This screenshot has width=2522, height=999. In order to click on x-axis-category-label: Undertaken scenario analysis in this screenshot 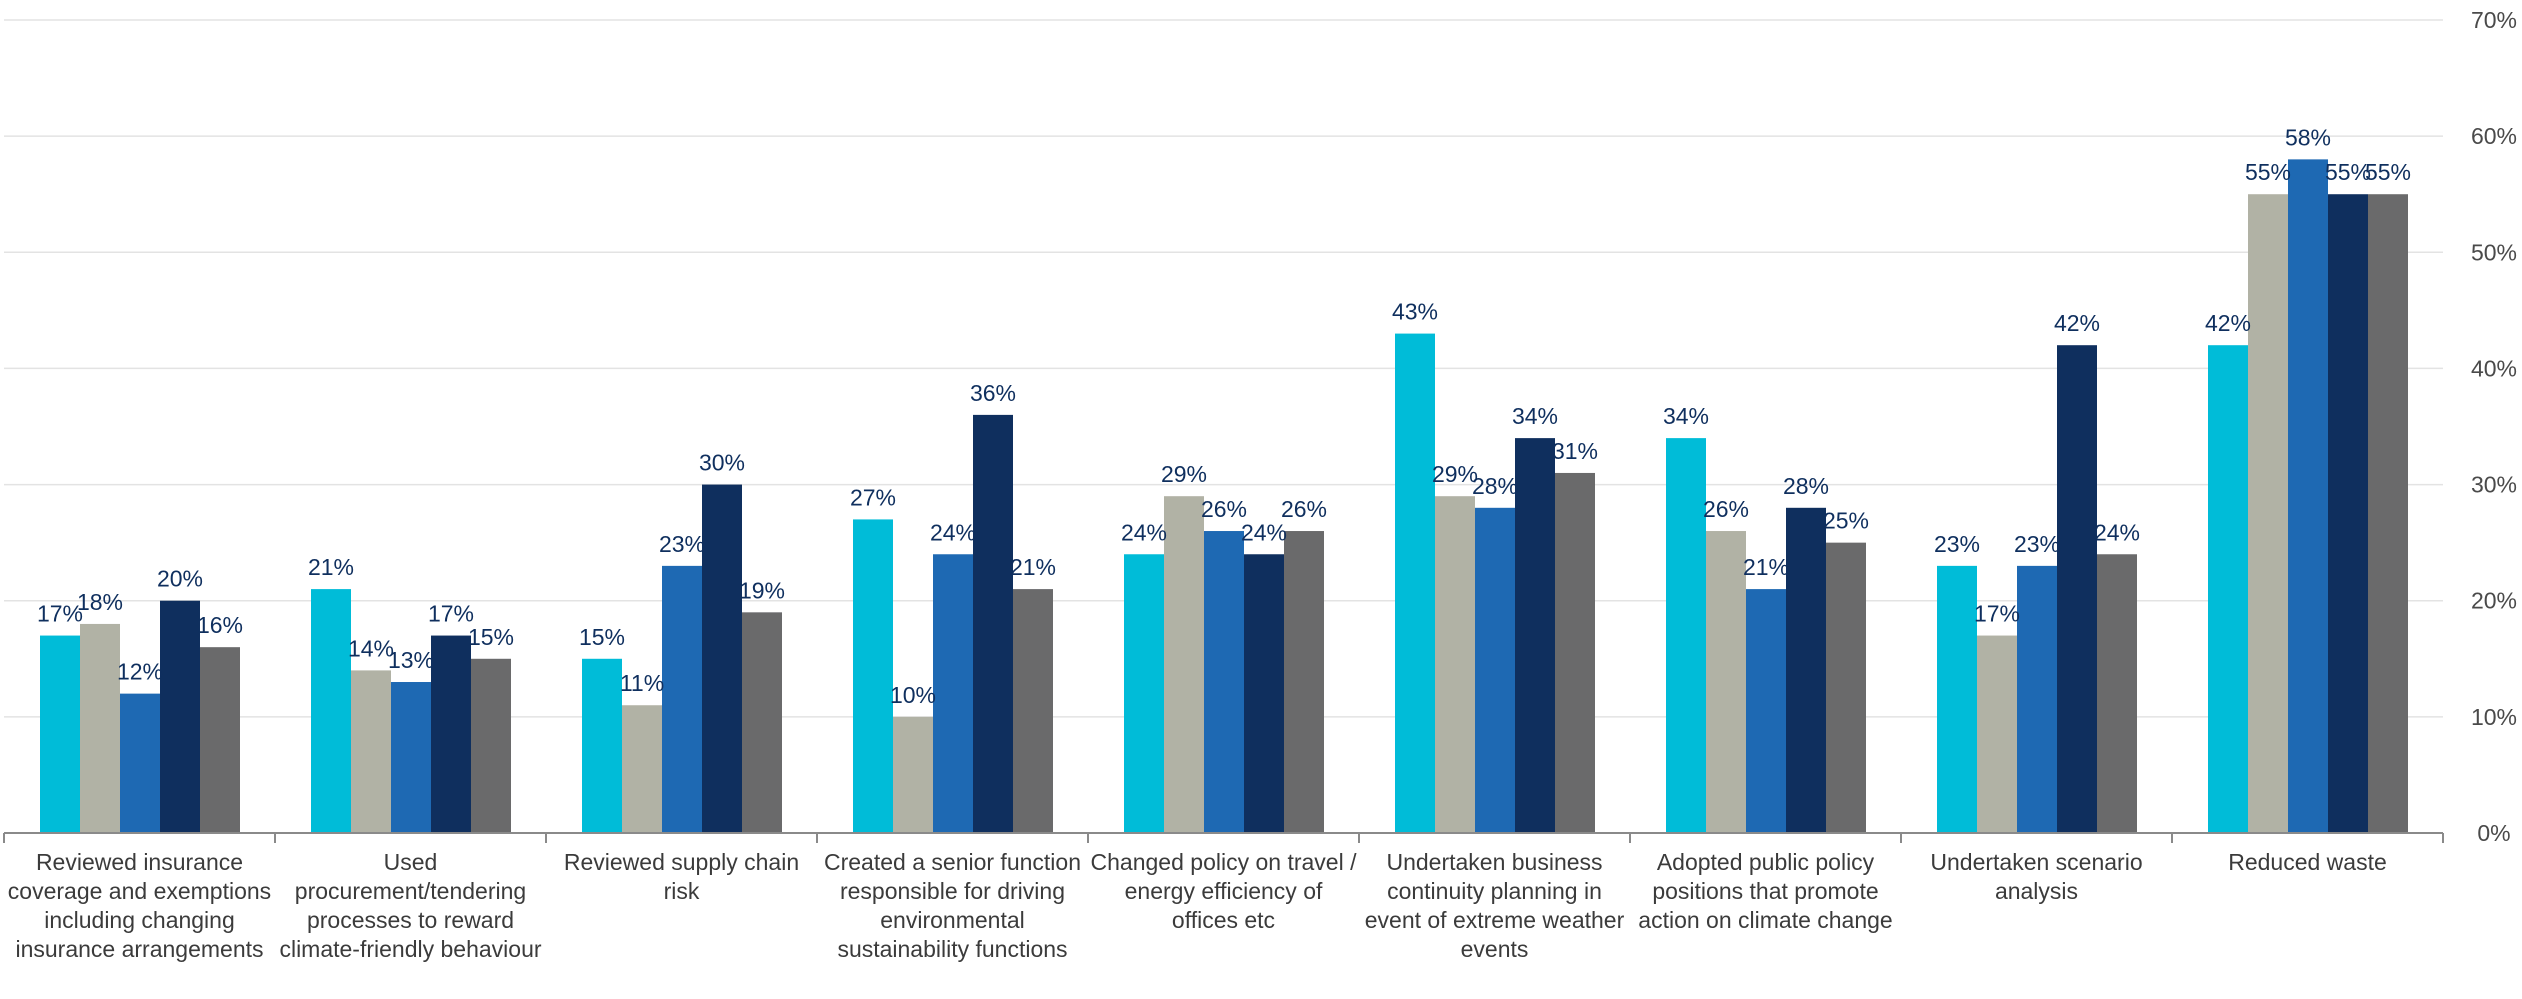, I will do `click(2036, 876)`.